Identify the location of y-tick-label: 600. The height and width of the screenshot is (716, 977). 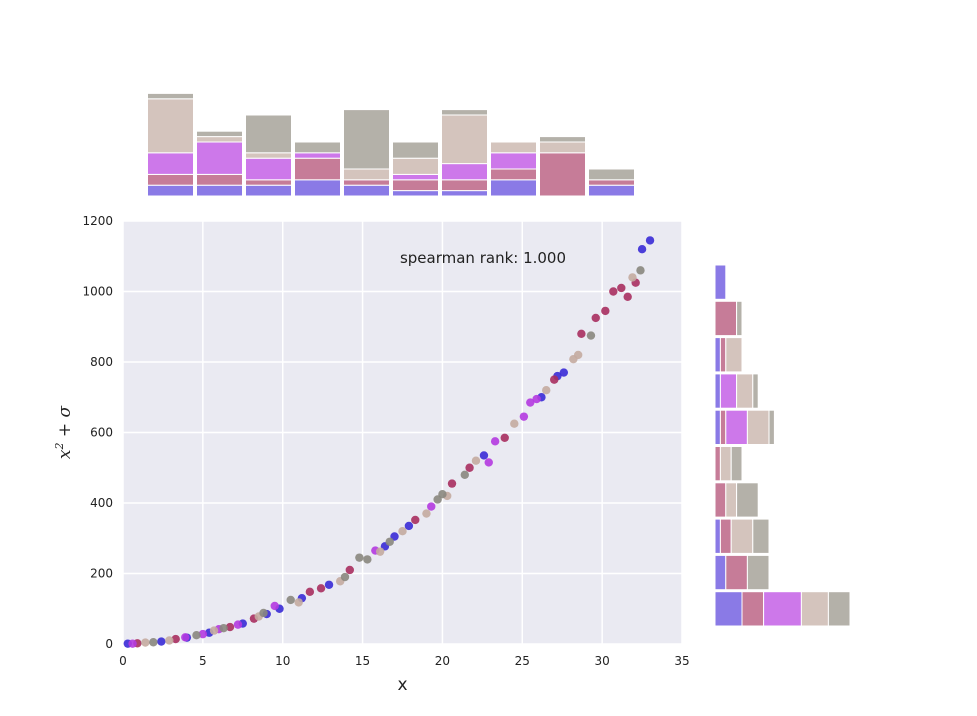
(101, 433).